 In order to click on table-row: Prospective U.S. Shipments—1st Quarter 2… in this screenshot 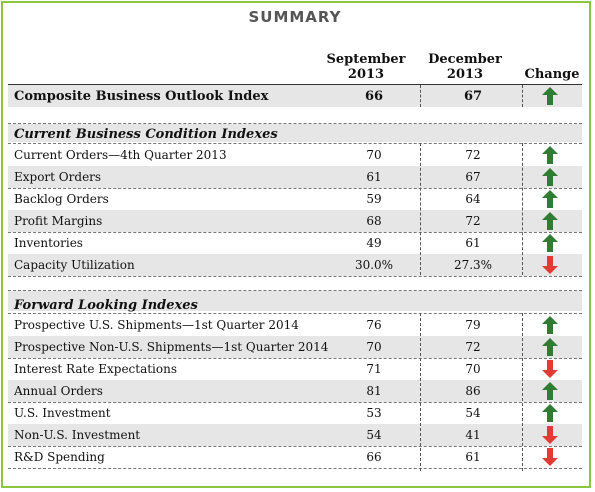, I will do `click(295, 325)`.